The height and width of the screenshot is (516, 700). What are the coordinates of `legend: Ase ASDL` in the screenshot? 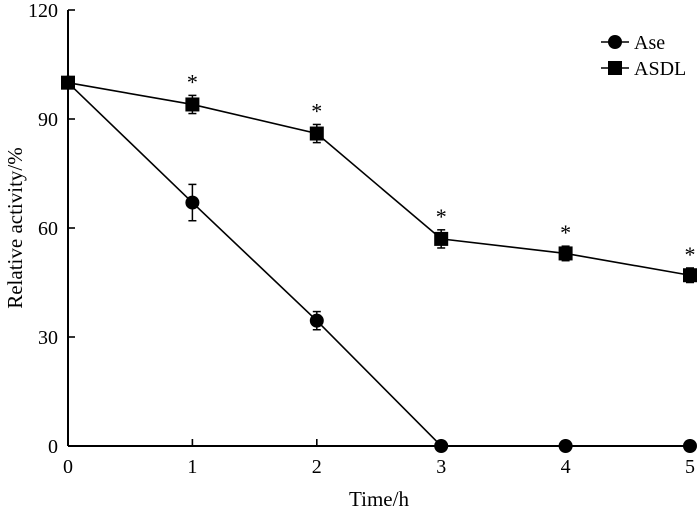 It's located at (643, 56).